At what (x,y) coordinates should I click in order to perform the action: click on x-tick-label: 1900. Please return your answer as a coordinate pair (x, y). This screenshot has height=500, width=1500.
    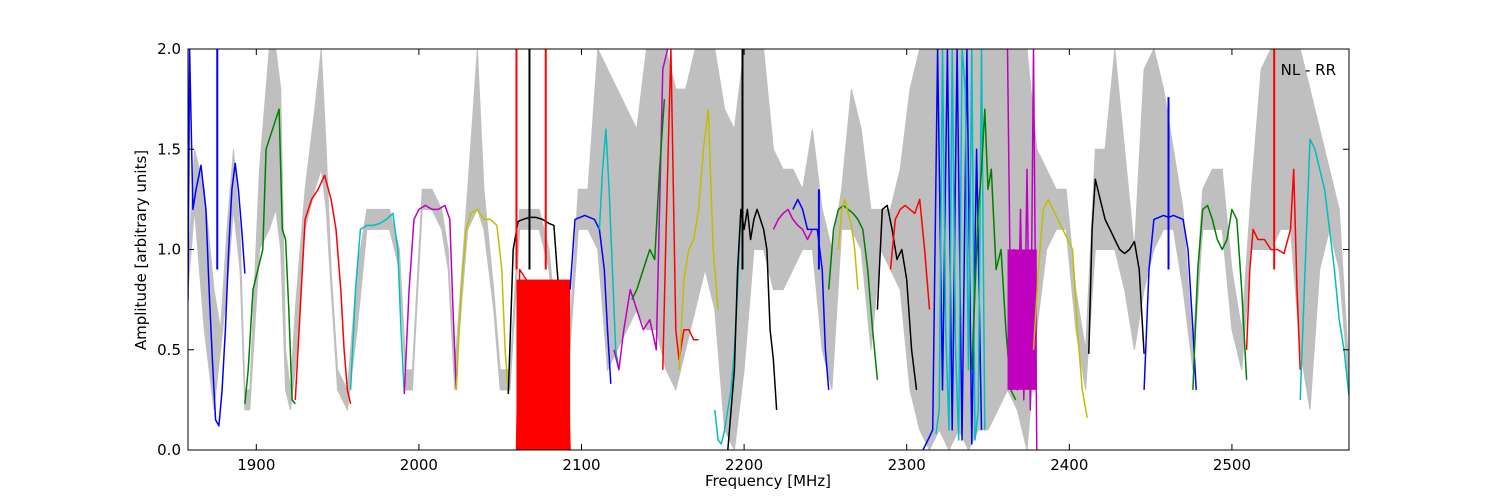
    Looking at the image, I should click on (256, 465).